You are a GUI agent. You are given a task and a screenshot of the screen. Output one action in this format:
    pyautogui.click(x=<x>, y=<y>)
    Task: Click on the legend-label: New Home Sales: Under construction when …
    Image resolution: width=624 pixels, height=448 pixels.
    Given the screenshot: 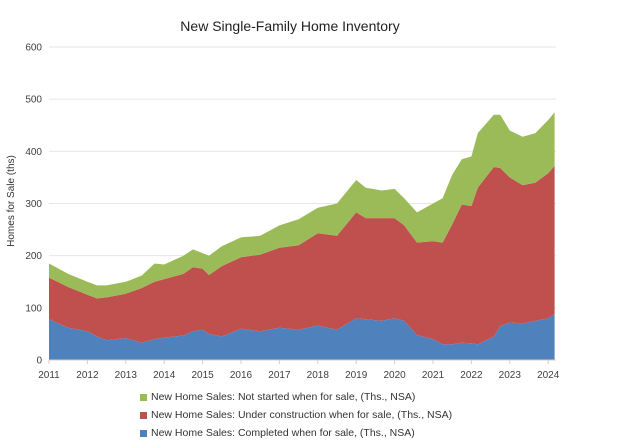 What is the action you would take?
    pyautogui.click(x=302, y=415)
    